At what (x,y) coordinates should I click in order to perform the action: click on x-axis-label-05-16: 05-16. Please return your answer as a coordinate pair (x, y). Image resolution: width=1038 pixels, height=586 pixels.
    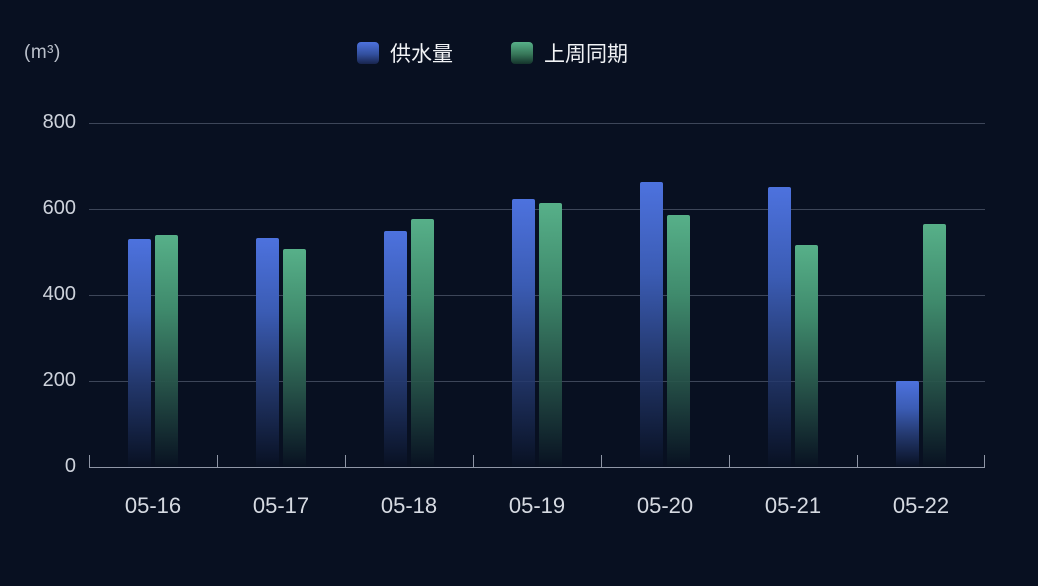
    Looking at the image, I should click on (153, 505).